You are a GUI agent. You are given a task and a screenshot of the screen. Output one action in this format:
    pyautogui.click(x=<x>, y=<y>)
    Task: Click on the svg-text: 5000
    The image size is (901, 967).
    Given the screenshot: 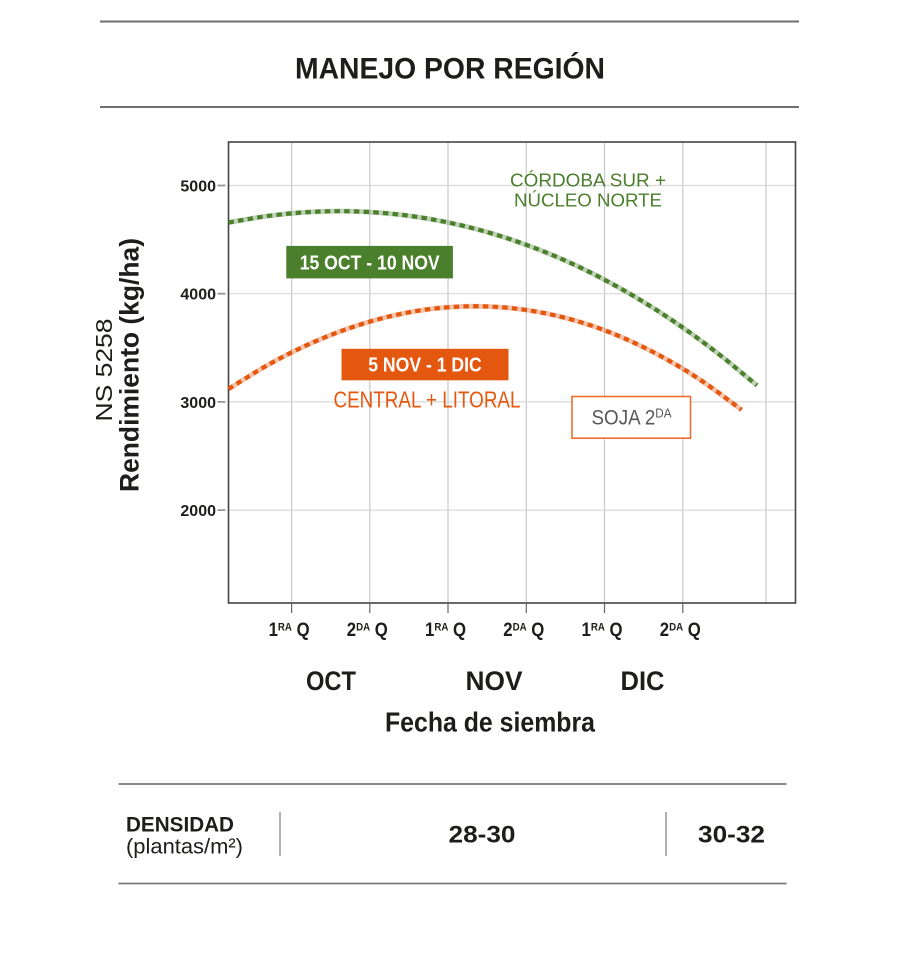 What is the action you would take?
    pyautogui.click(x=198, y=186)
    